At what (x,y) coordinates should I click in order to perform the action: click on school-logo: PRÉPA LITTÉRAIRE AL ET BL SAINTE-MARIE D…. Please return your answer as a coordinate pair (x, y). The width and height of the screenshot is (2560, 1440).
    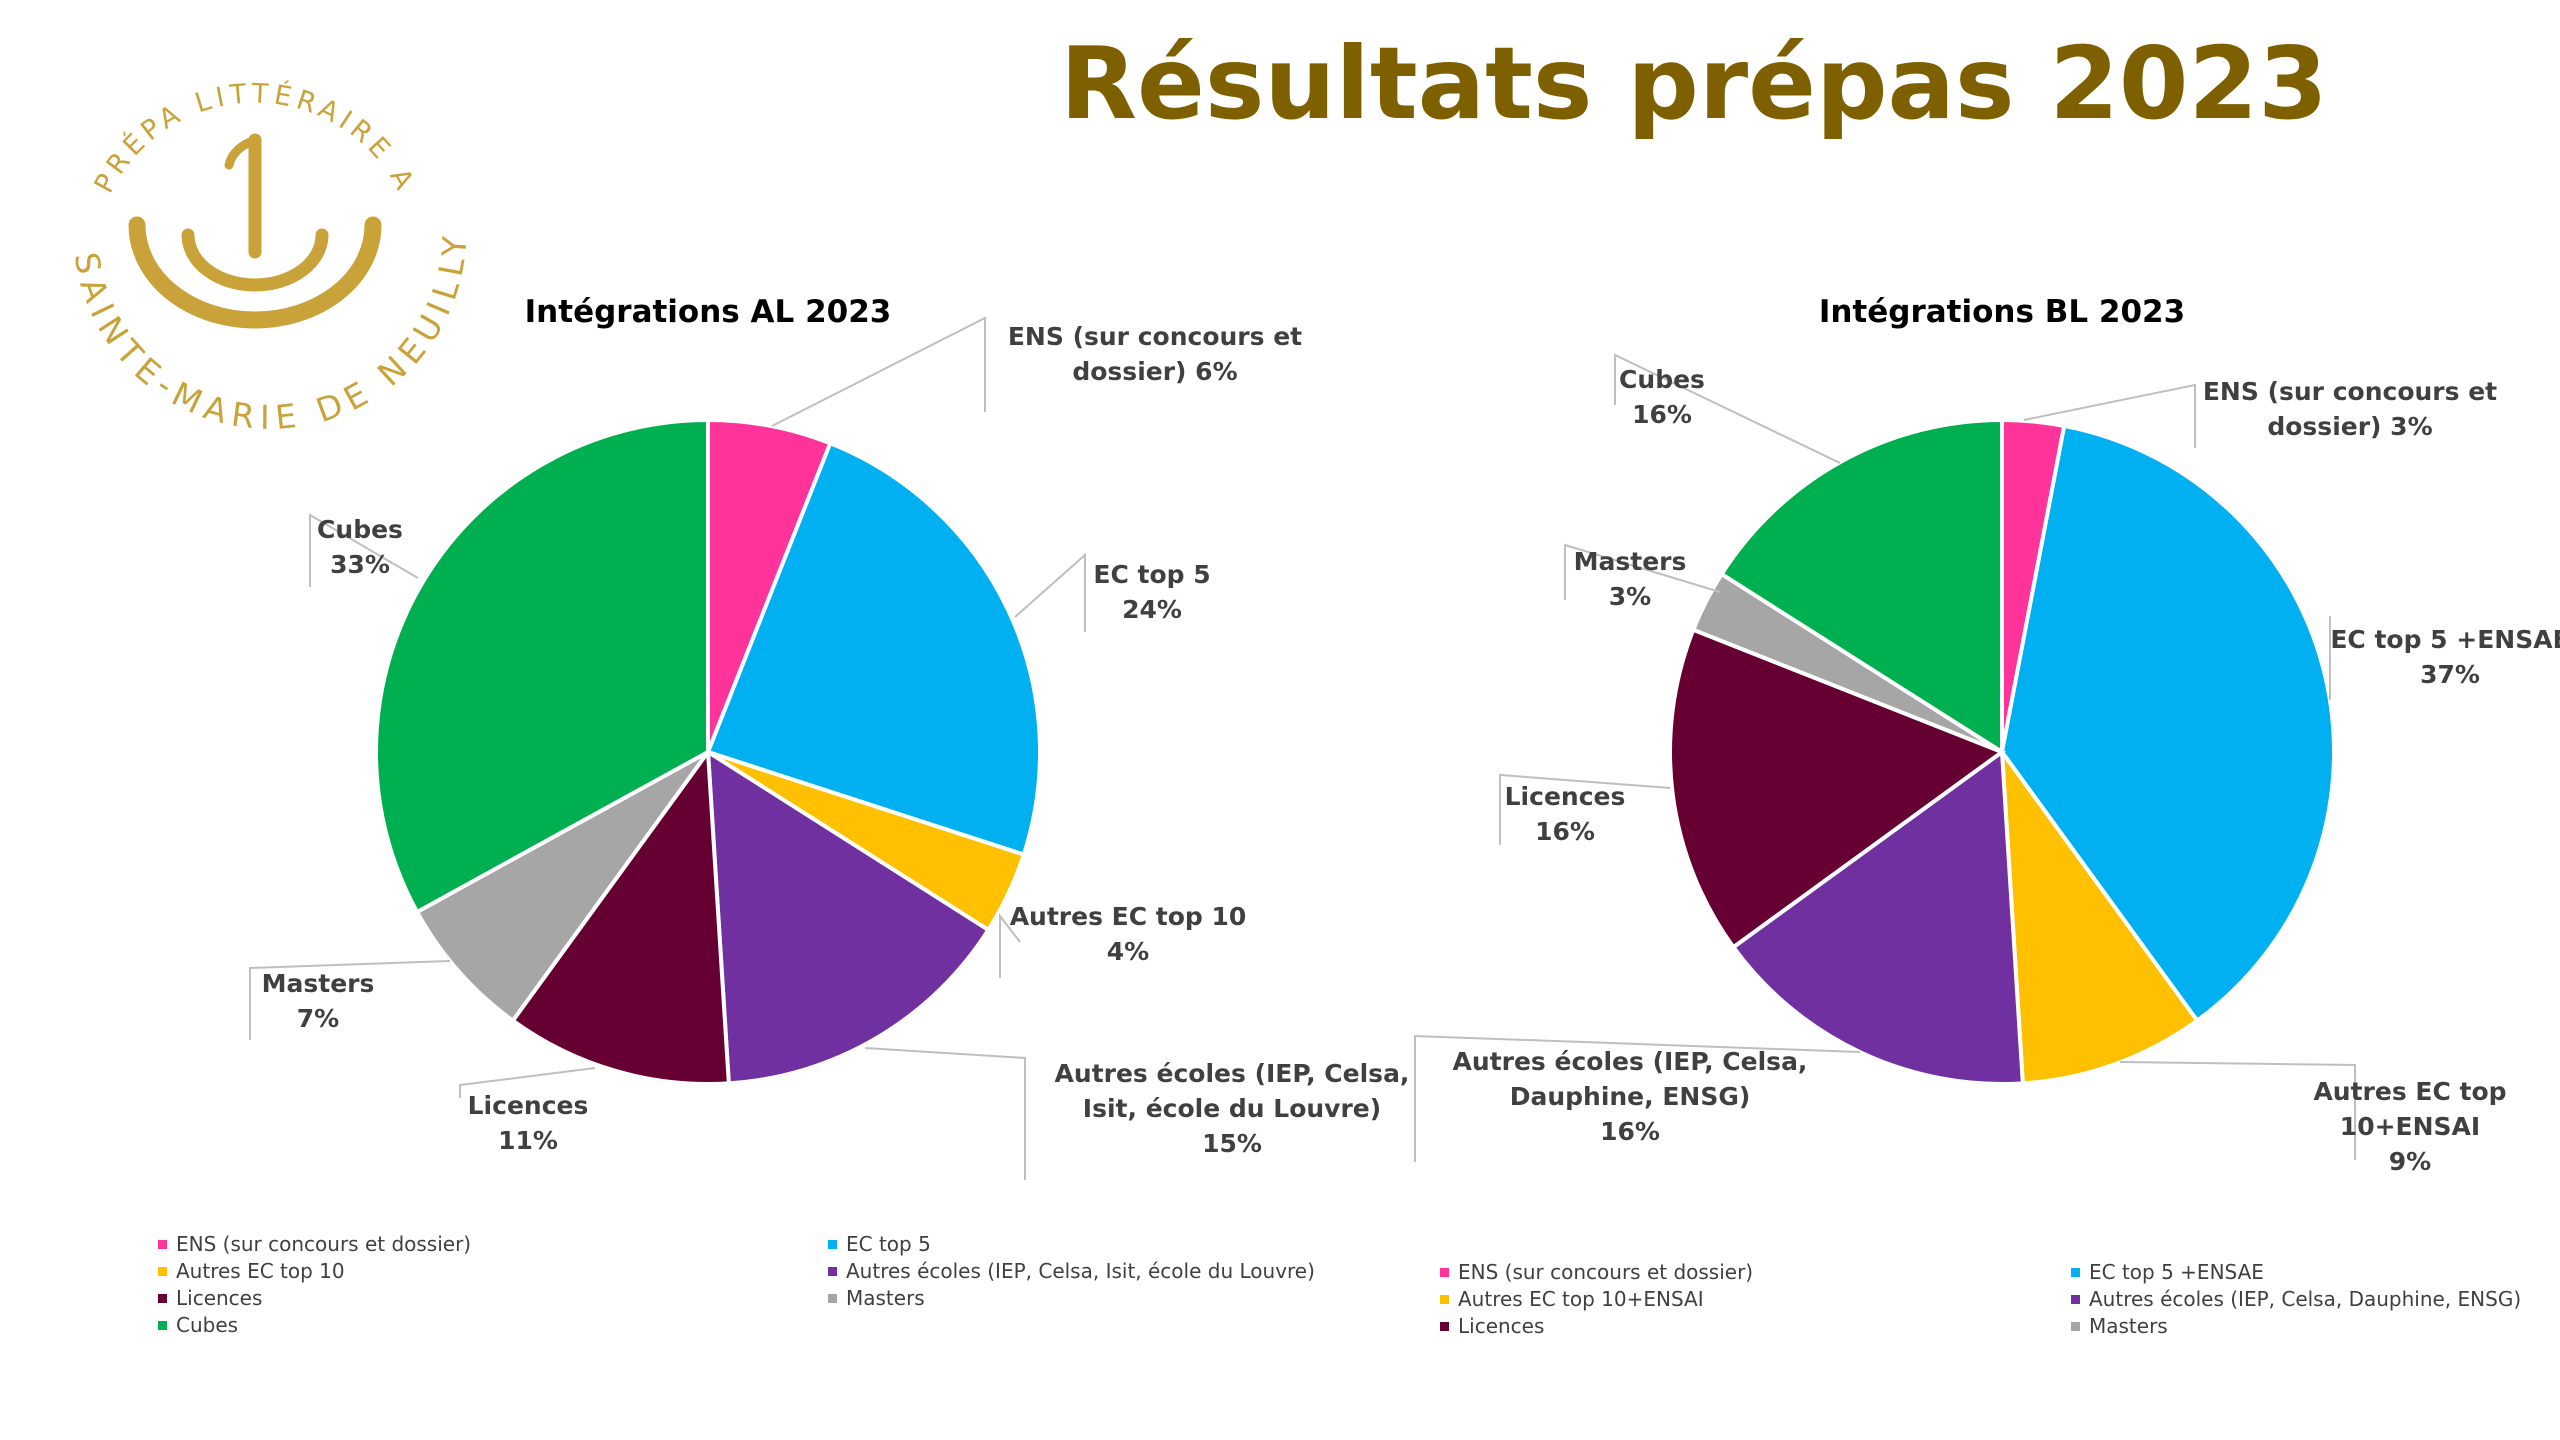
    Looking at the image, I should click on (261, 233).